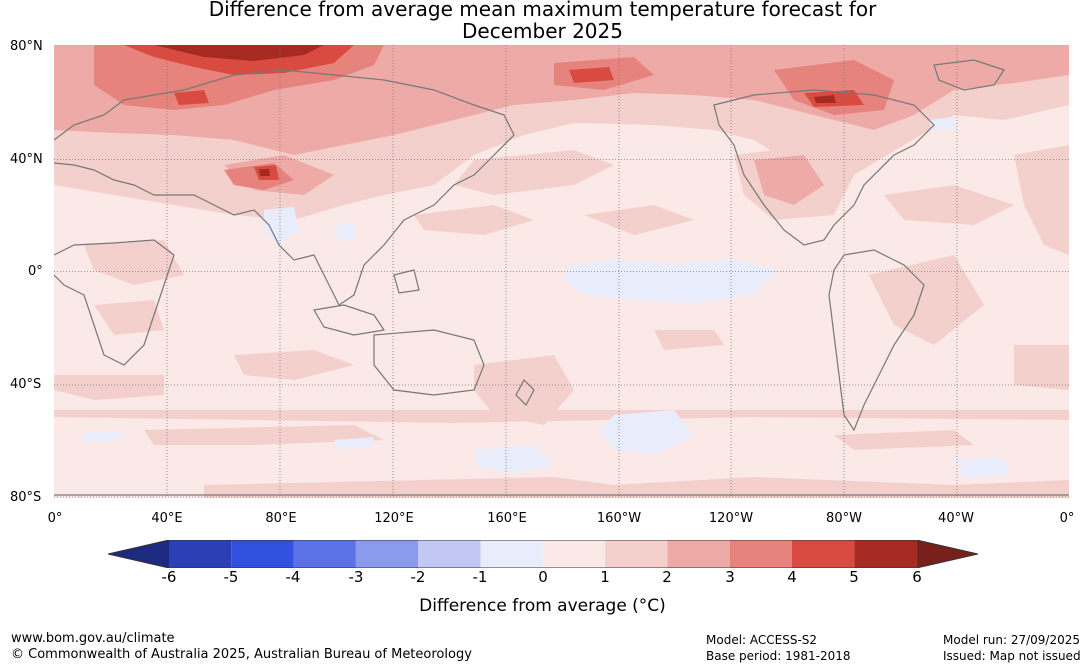 The height and width of the screenshot is (667, 1085). I want to click on map-title-line-2: December 2025, so click(542, 31).